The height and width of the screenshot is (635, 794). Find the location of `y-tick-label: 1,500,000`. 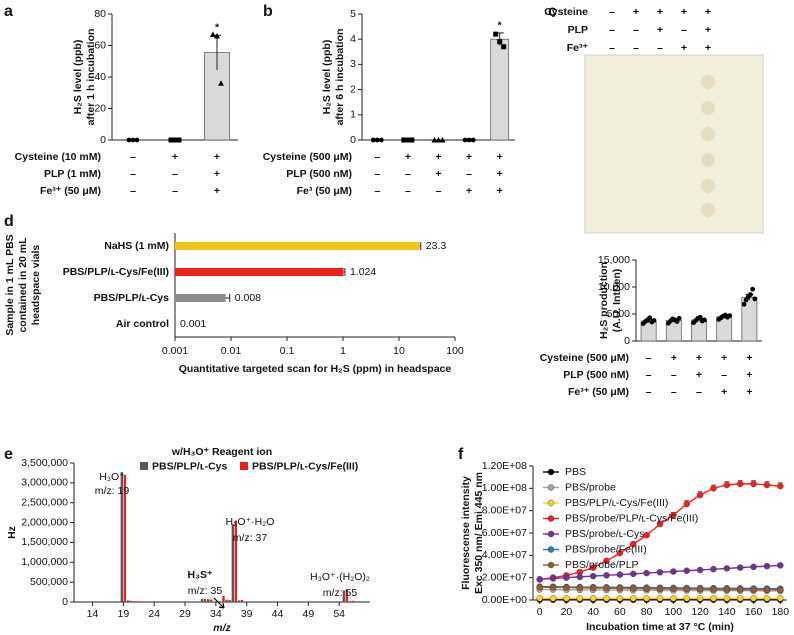

y-tick-label: 1,500,000 is located at coordinates (44, 542).